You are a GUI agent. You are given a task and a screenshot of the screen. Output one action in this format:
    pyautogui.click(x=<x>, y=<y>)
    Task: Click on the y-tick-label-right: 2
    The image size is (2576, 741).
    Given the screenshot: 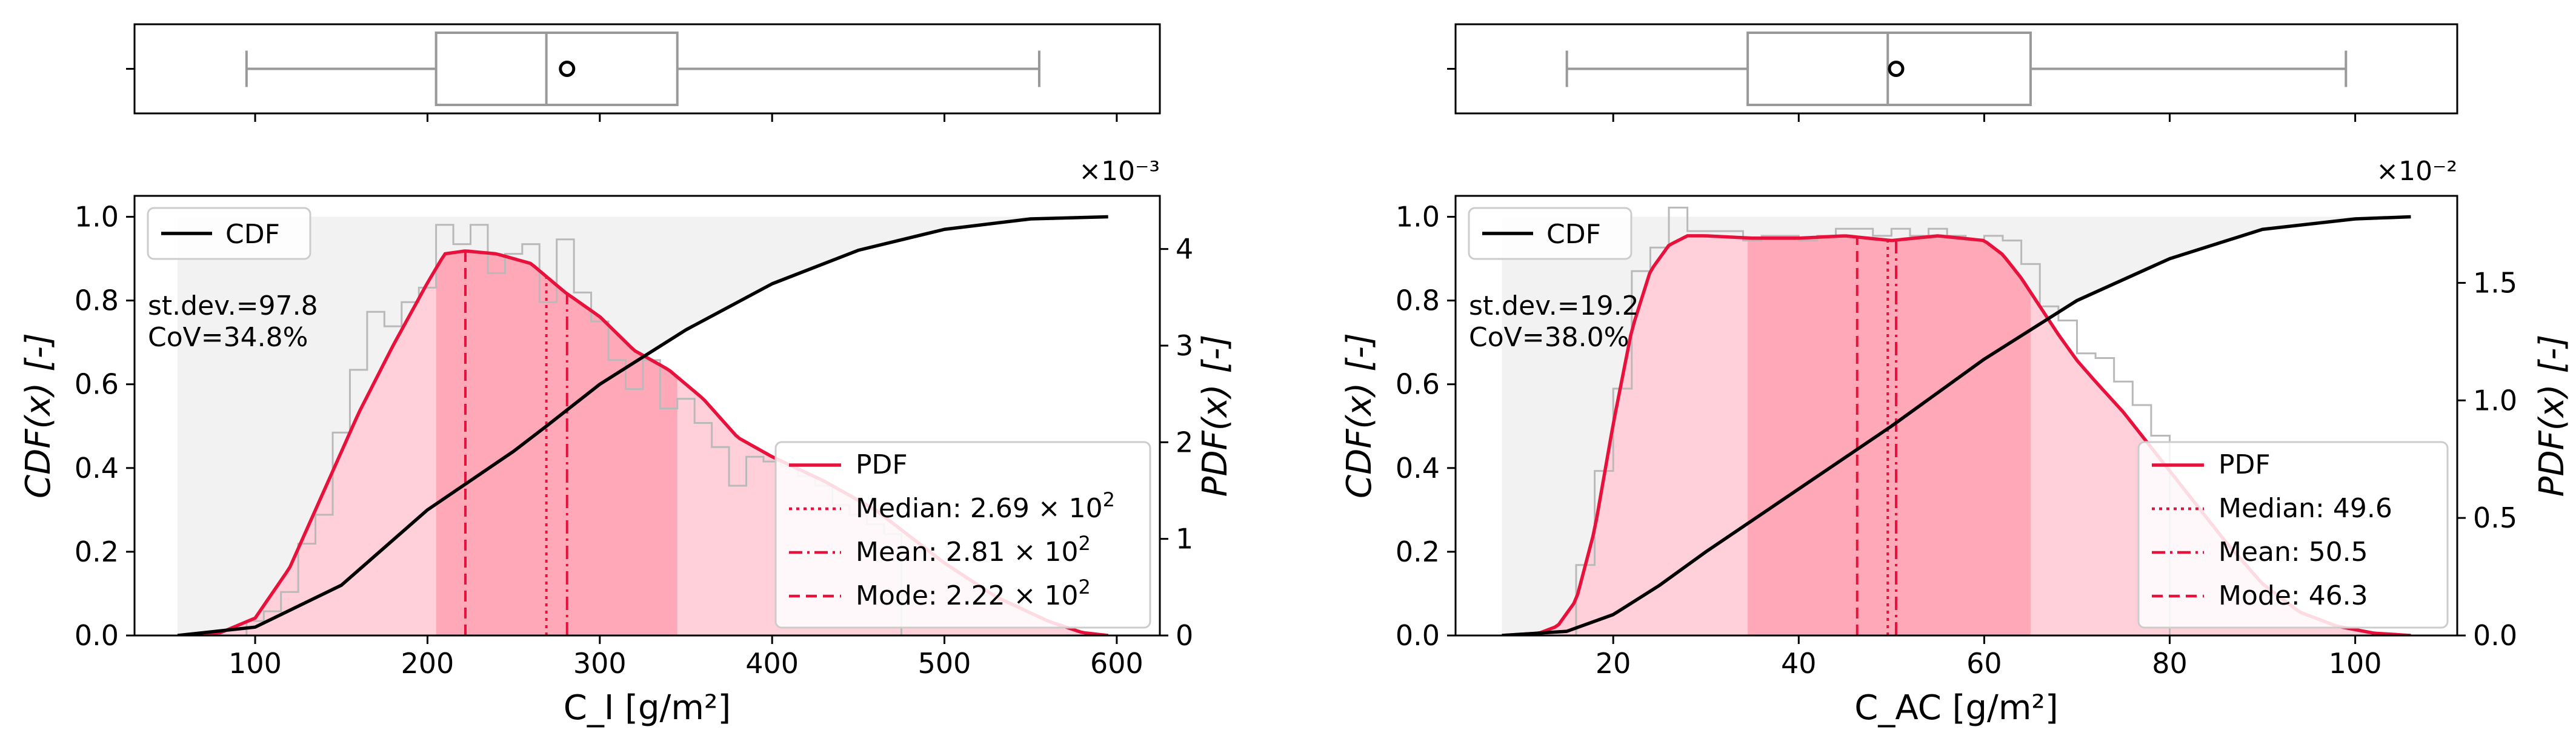 What is the action you would take?
    pyautogui.click(x=1184, y=442)
    